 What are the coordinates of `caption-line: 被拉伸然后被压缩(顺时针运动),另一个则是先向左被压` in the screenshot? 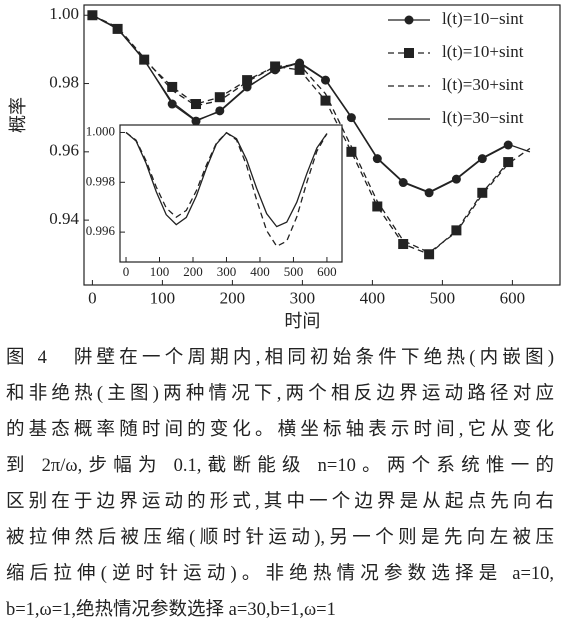 It's located at (280, 538).